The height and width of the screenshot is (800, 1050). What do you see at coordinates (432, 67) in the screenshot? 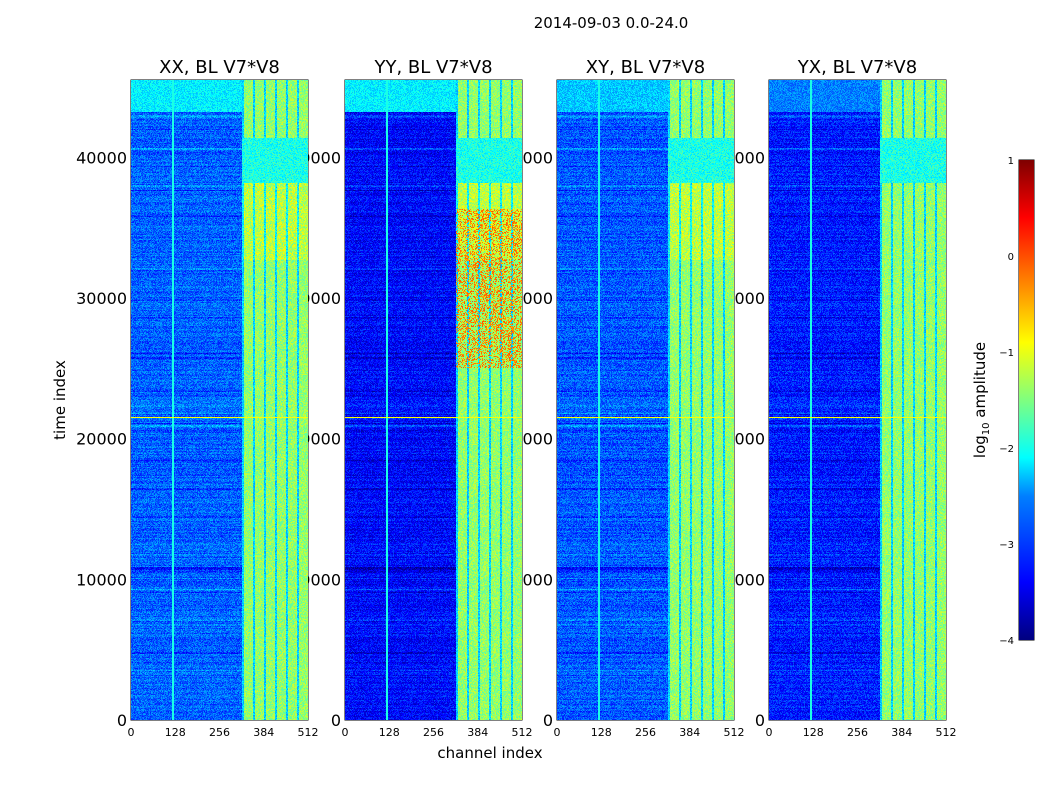
I see `panel-title-2: YY, BL V7*V8` at bounding box center [432, 67].